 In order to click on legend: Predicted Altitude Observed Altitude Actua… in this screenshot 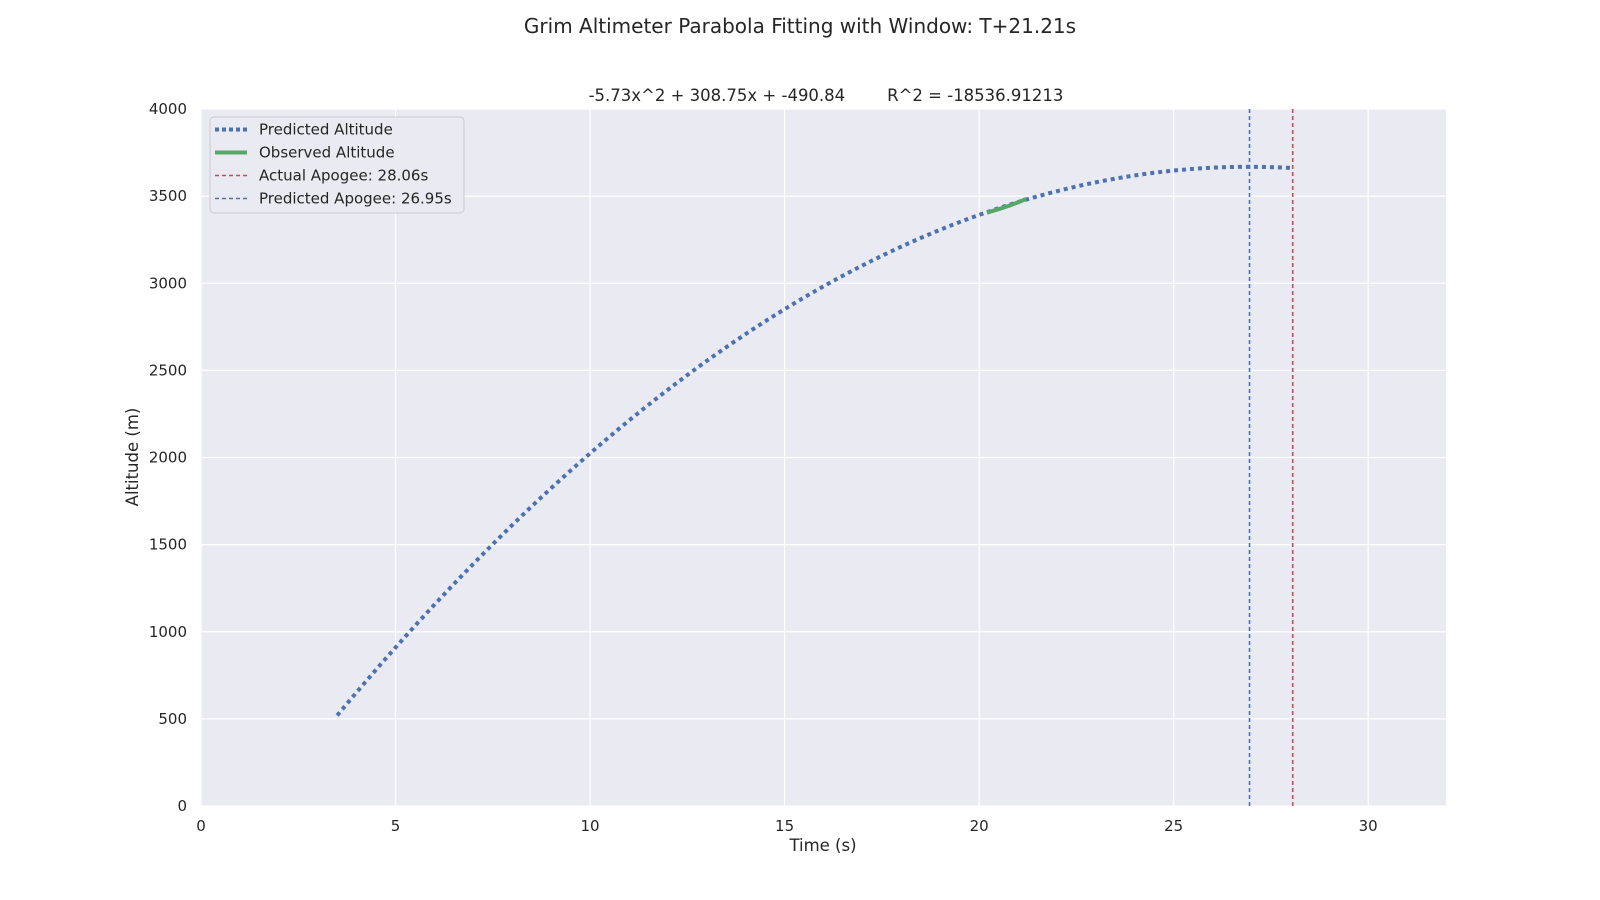, I will do `click(337, 165)`.